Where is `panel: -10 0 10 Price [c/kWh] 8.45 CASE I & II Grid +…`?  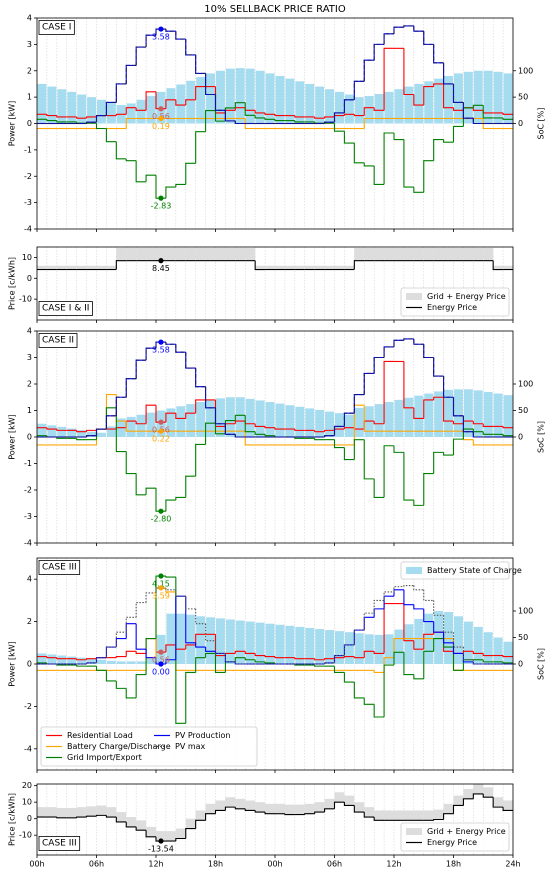 panel: -10 0 10 Price [c/kWh] 8.45 CASE I & II Grid +… is located at coordinates (261, 284).